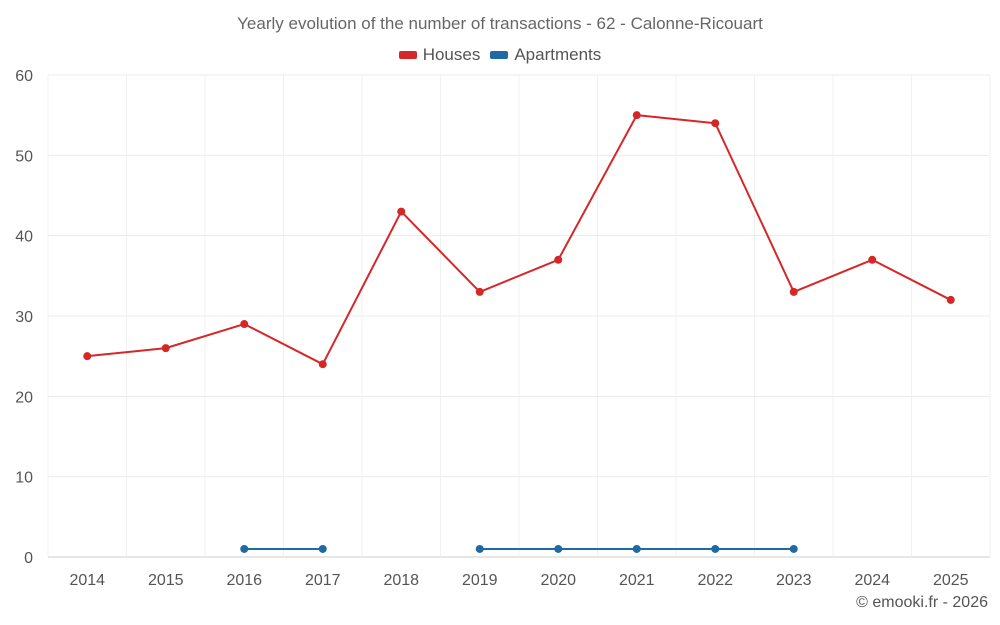 The image size is (1000, 625). I want to click on x-tick-label: 2021, so click(637, 580).